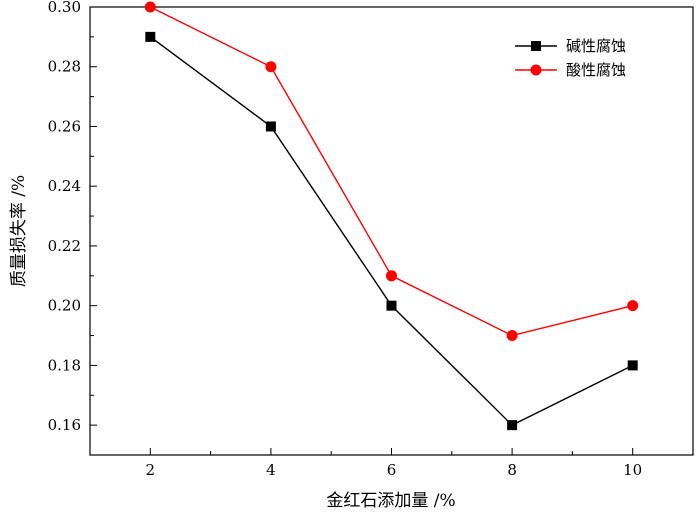 This screenshot has width=700, height=516. What do you see at coordinates (596, 46) in the screenshot?
I see `legend-label: 碱性腐蚀` at bounding box center [596, 46].